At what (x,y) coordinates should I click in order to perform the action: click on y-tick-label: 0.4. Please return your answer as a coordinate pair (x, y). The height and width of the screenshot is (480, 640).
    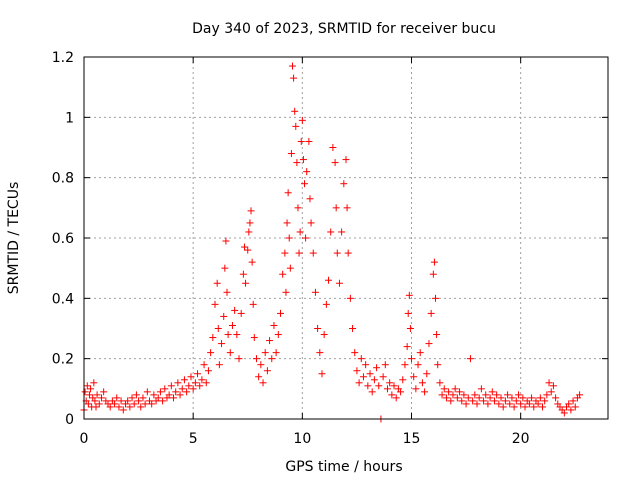
    Looking at the image, I should click on (63, 299).